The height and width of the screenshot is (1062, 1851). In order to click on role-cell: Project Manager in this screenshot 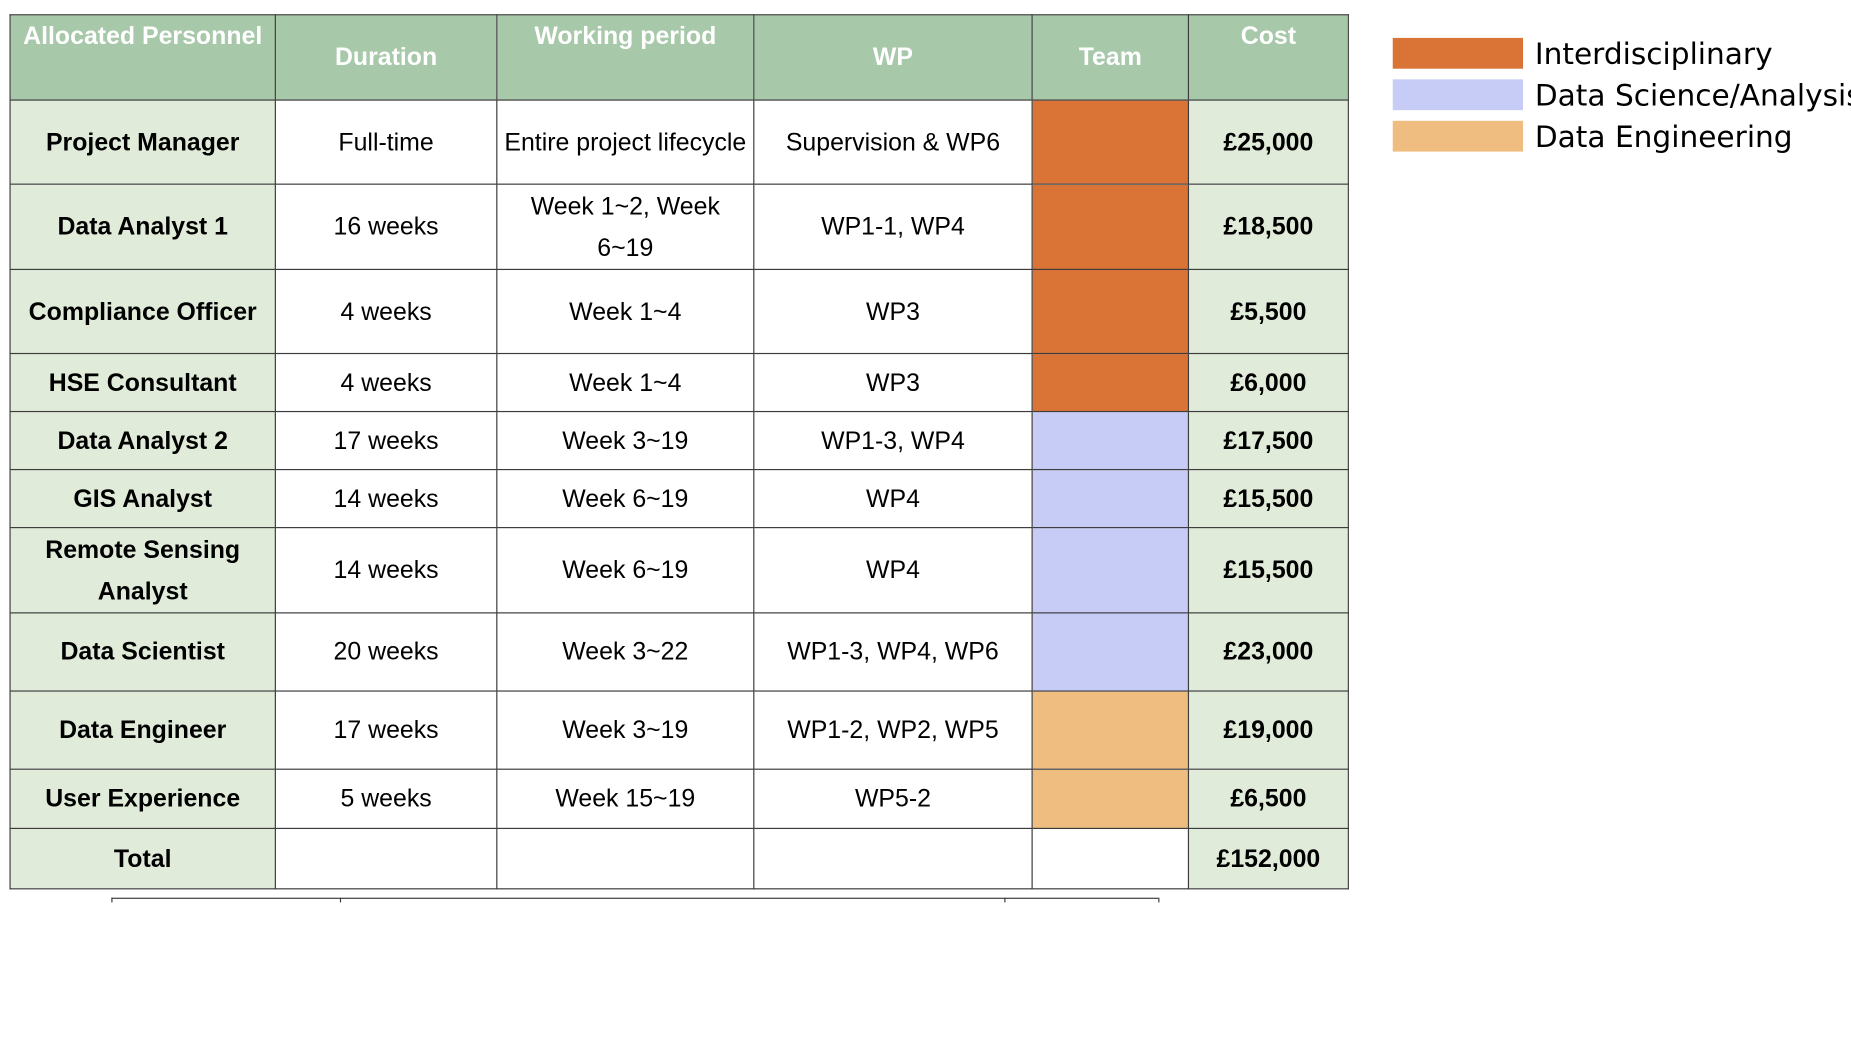, I will do `click(142, 142)`.